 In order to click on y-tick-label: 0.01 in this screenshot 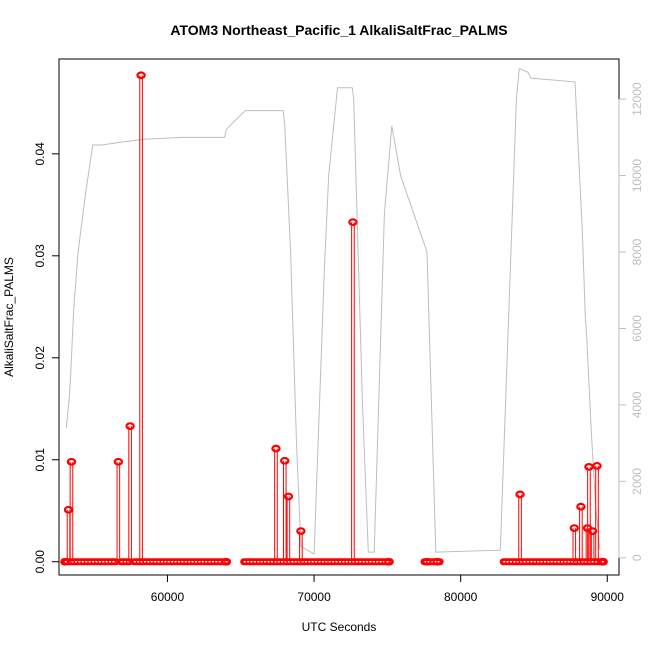, I will do `click(40, 460)`.